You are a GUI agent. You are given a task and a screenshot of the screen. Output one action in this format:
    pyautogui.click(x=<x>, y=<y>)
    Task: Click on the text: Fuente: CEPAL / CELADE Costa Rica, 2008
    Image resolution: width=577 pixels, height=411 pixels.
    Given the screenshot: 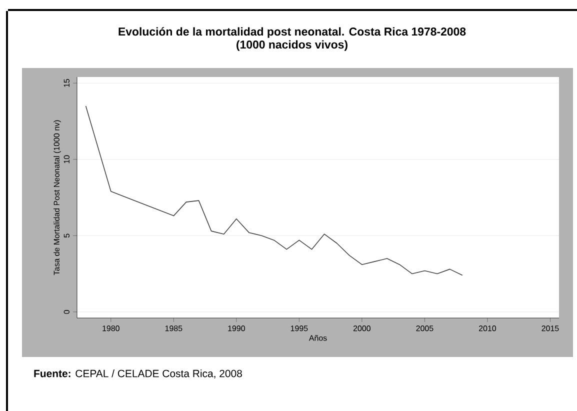 What is the action you would take?
    pyautogui.click(x=138, y=374)
    